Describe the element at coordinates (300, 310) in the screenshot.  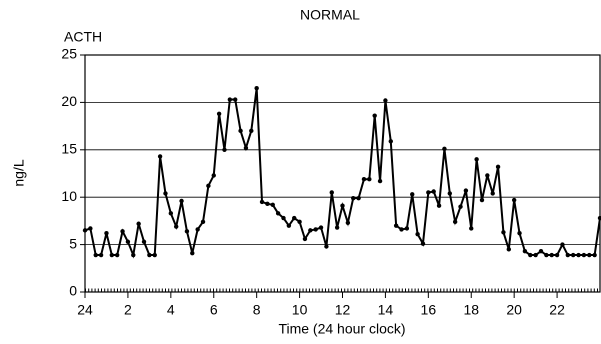
I see `x-tick-label: 10` at that location.